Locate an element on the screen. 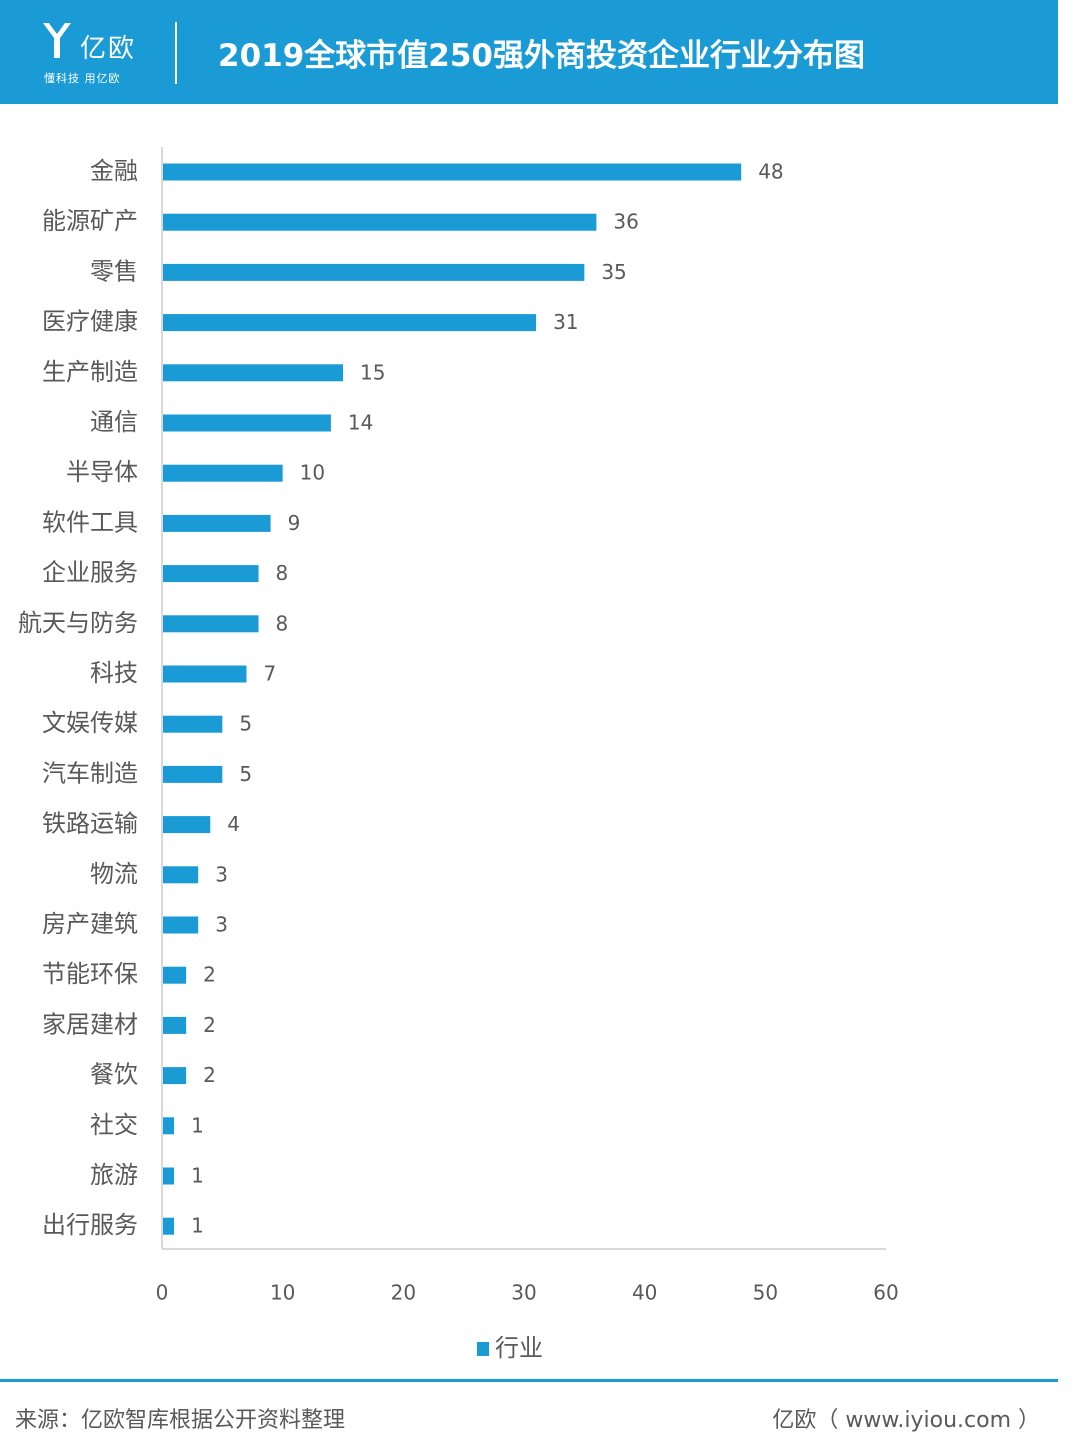  legend-label: 行业 is located at coordinates (519, 1348).